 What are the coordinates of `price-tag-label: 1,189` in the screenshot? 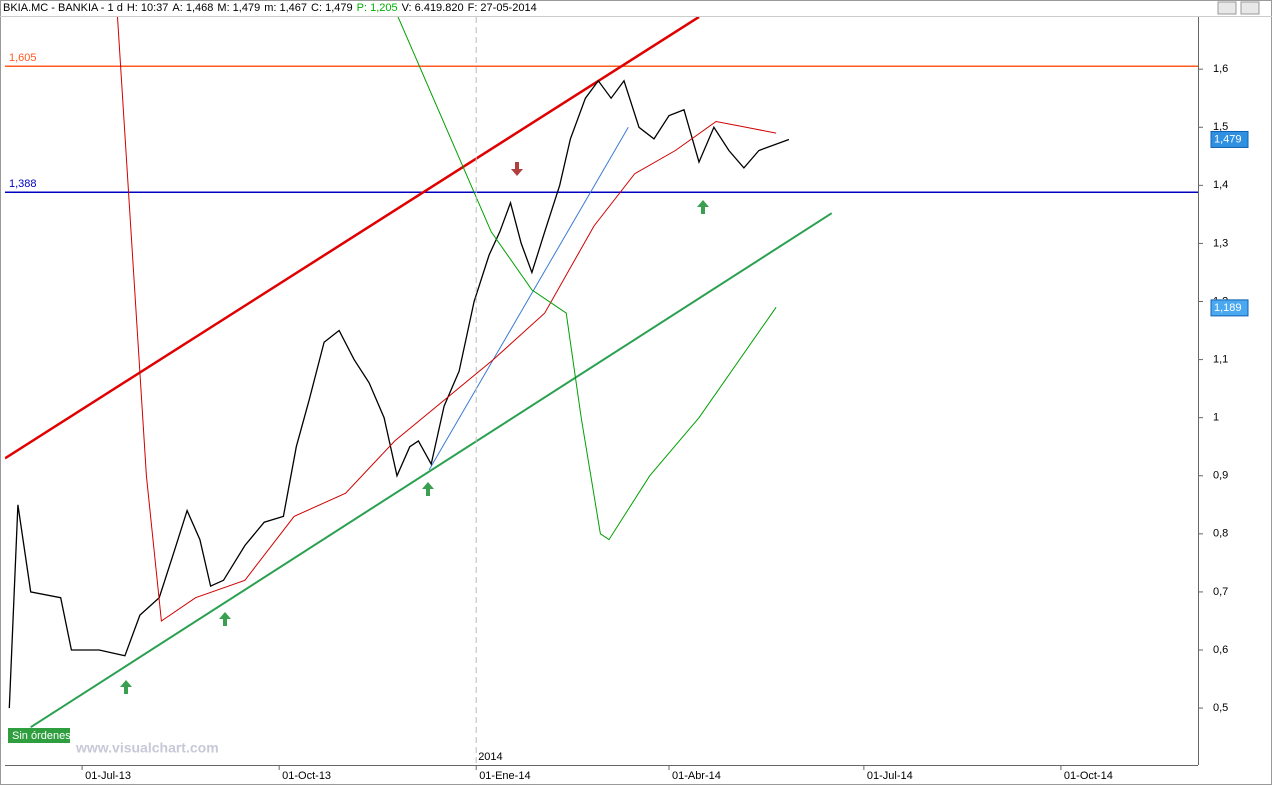 It's located at (1228, 308).